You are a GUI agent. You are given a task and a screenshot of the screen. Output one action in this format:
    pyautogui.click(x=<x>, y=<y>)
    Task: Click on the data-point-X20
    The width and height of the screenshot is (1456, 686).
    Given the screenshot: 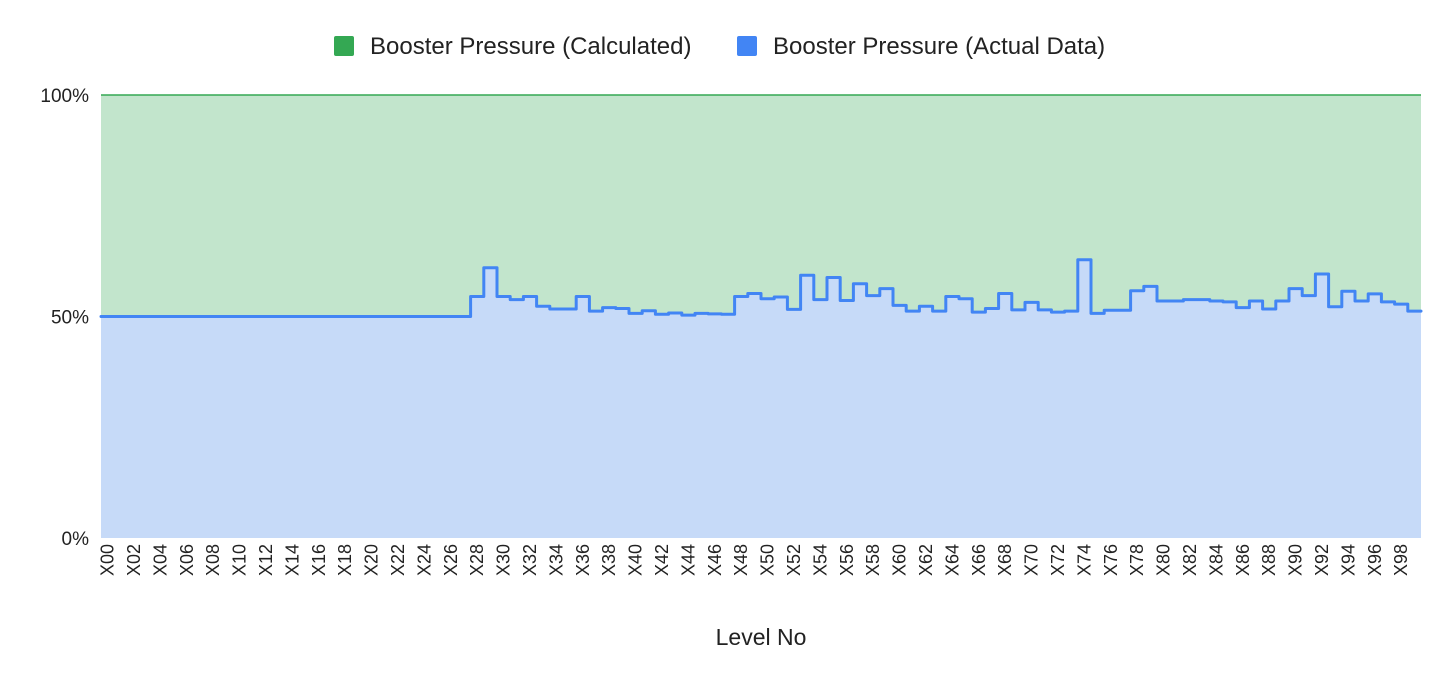 What is the action you would take?
    pyautogui.click(x=371, y=317)
    